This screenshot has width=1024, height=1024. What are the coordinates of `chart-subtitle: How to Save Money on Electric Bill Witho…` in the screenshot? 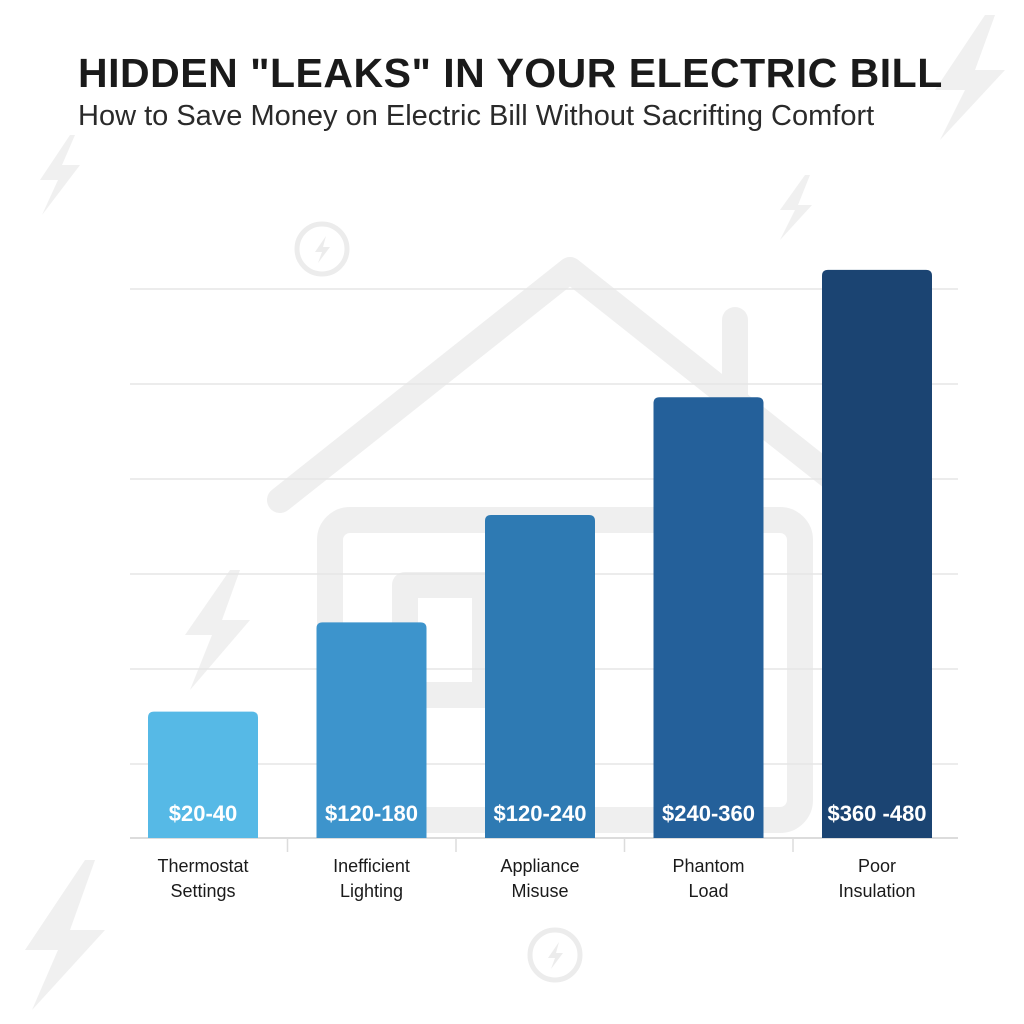 It's located at (476, 116).